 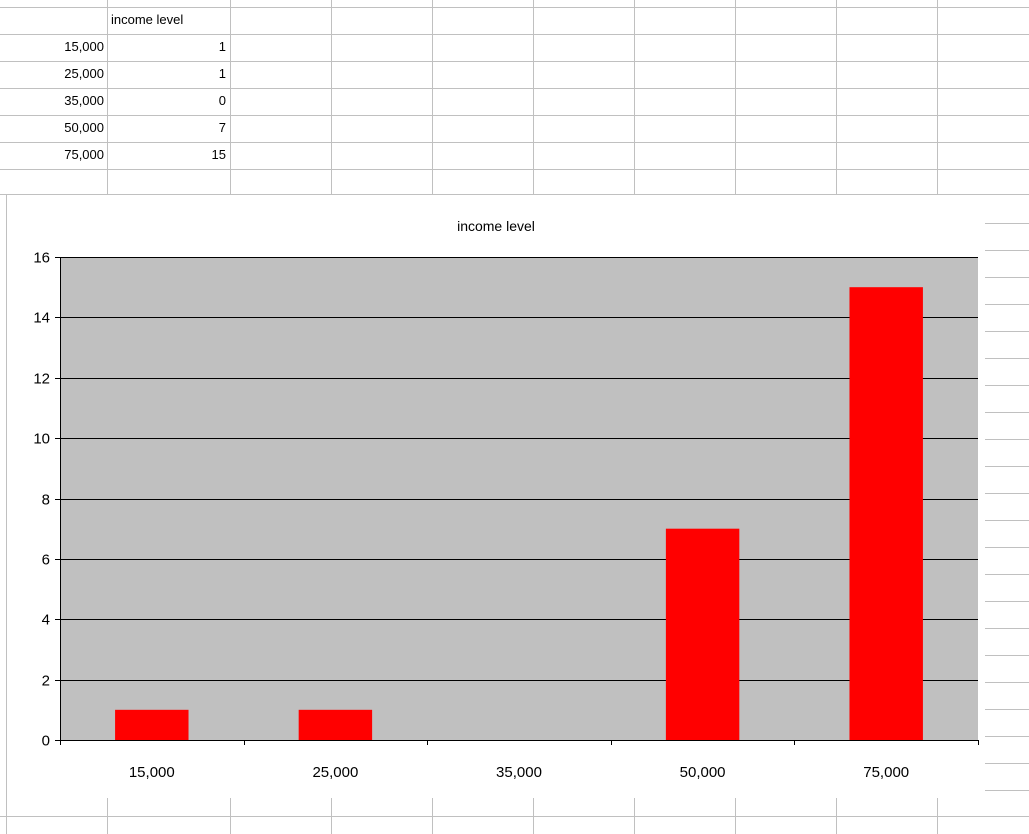 I want to click on y-tick-label: 12, so click(x=41, y=379).